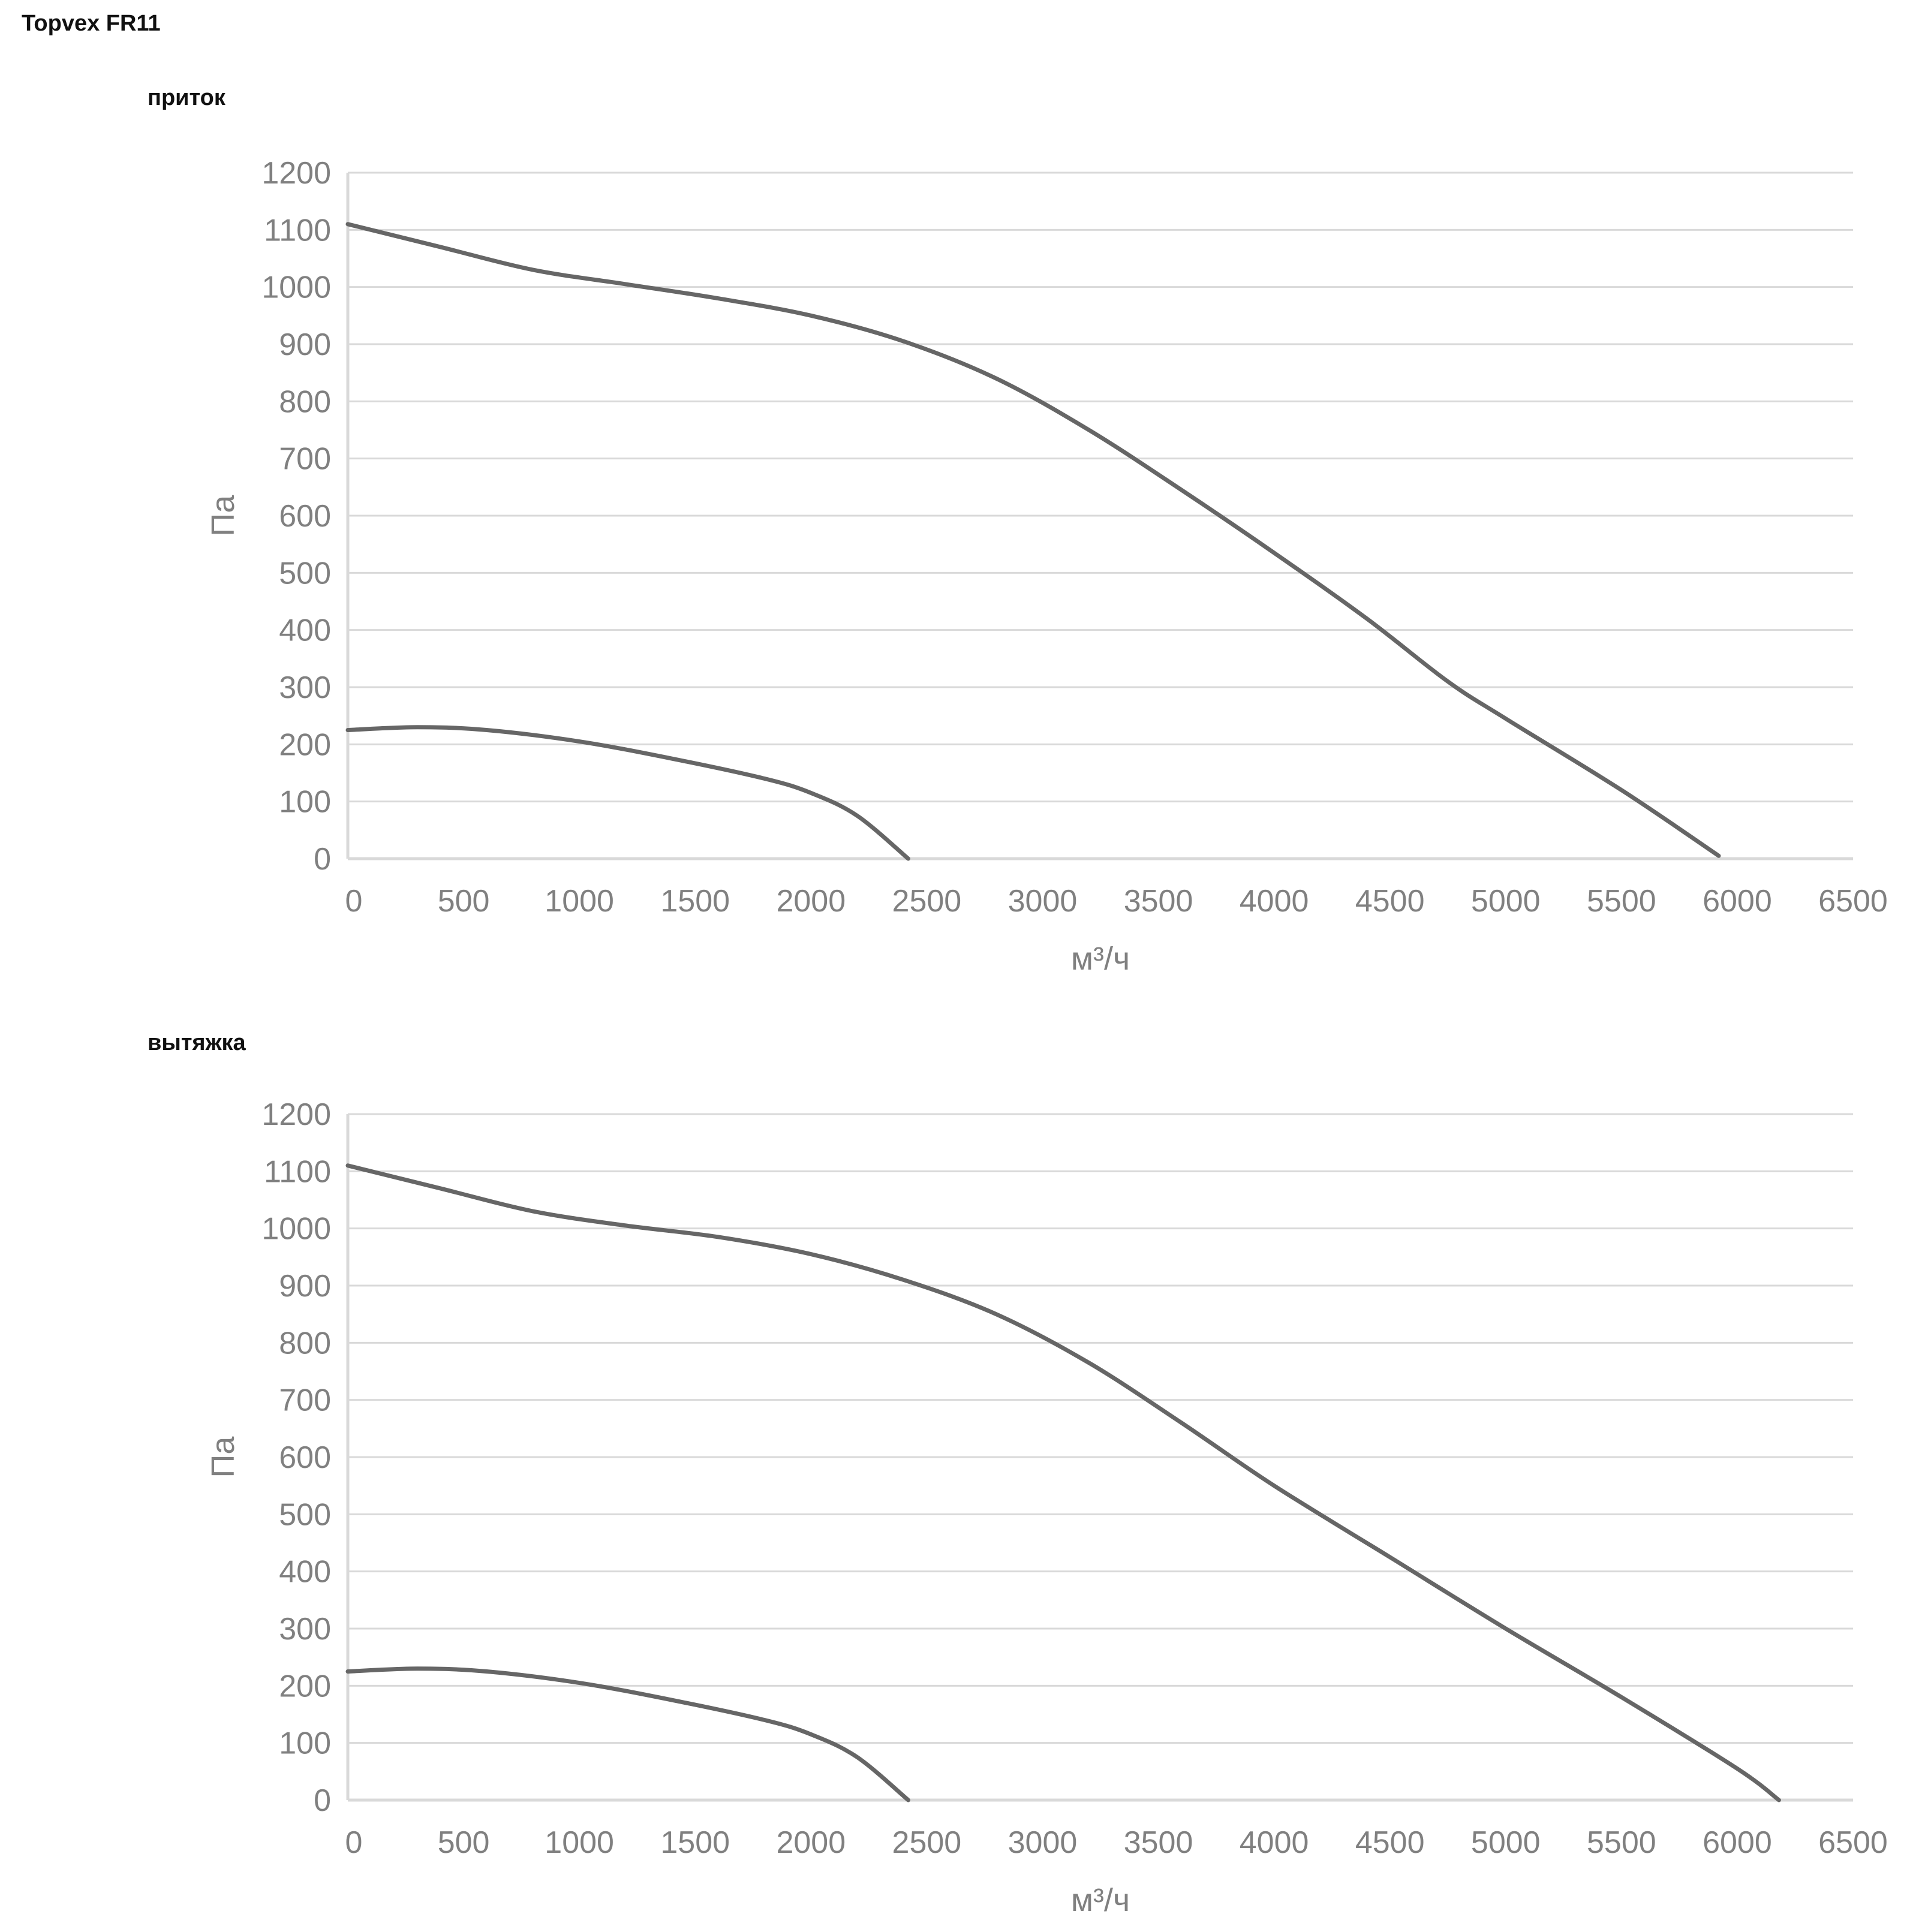 The width and height of the screenshot is (1922, 1932). I want to click on section-title-exhaust: вытяжка, so click(197, 1042).